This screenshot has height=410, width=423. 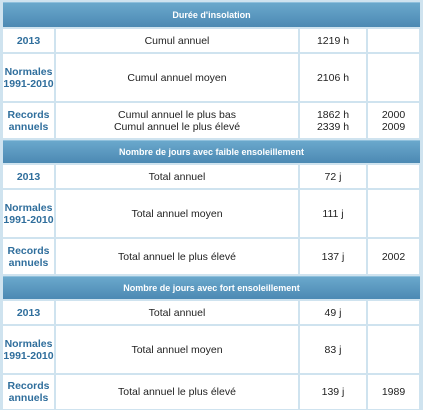 I want to click on value-cell: 83 j, so click(x=333, y=349).